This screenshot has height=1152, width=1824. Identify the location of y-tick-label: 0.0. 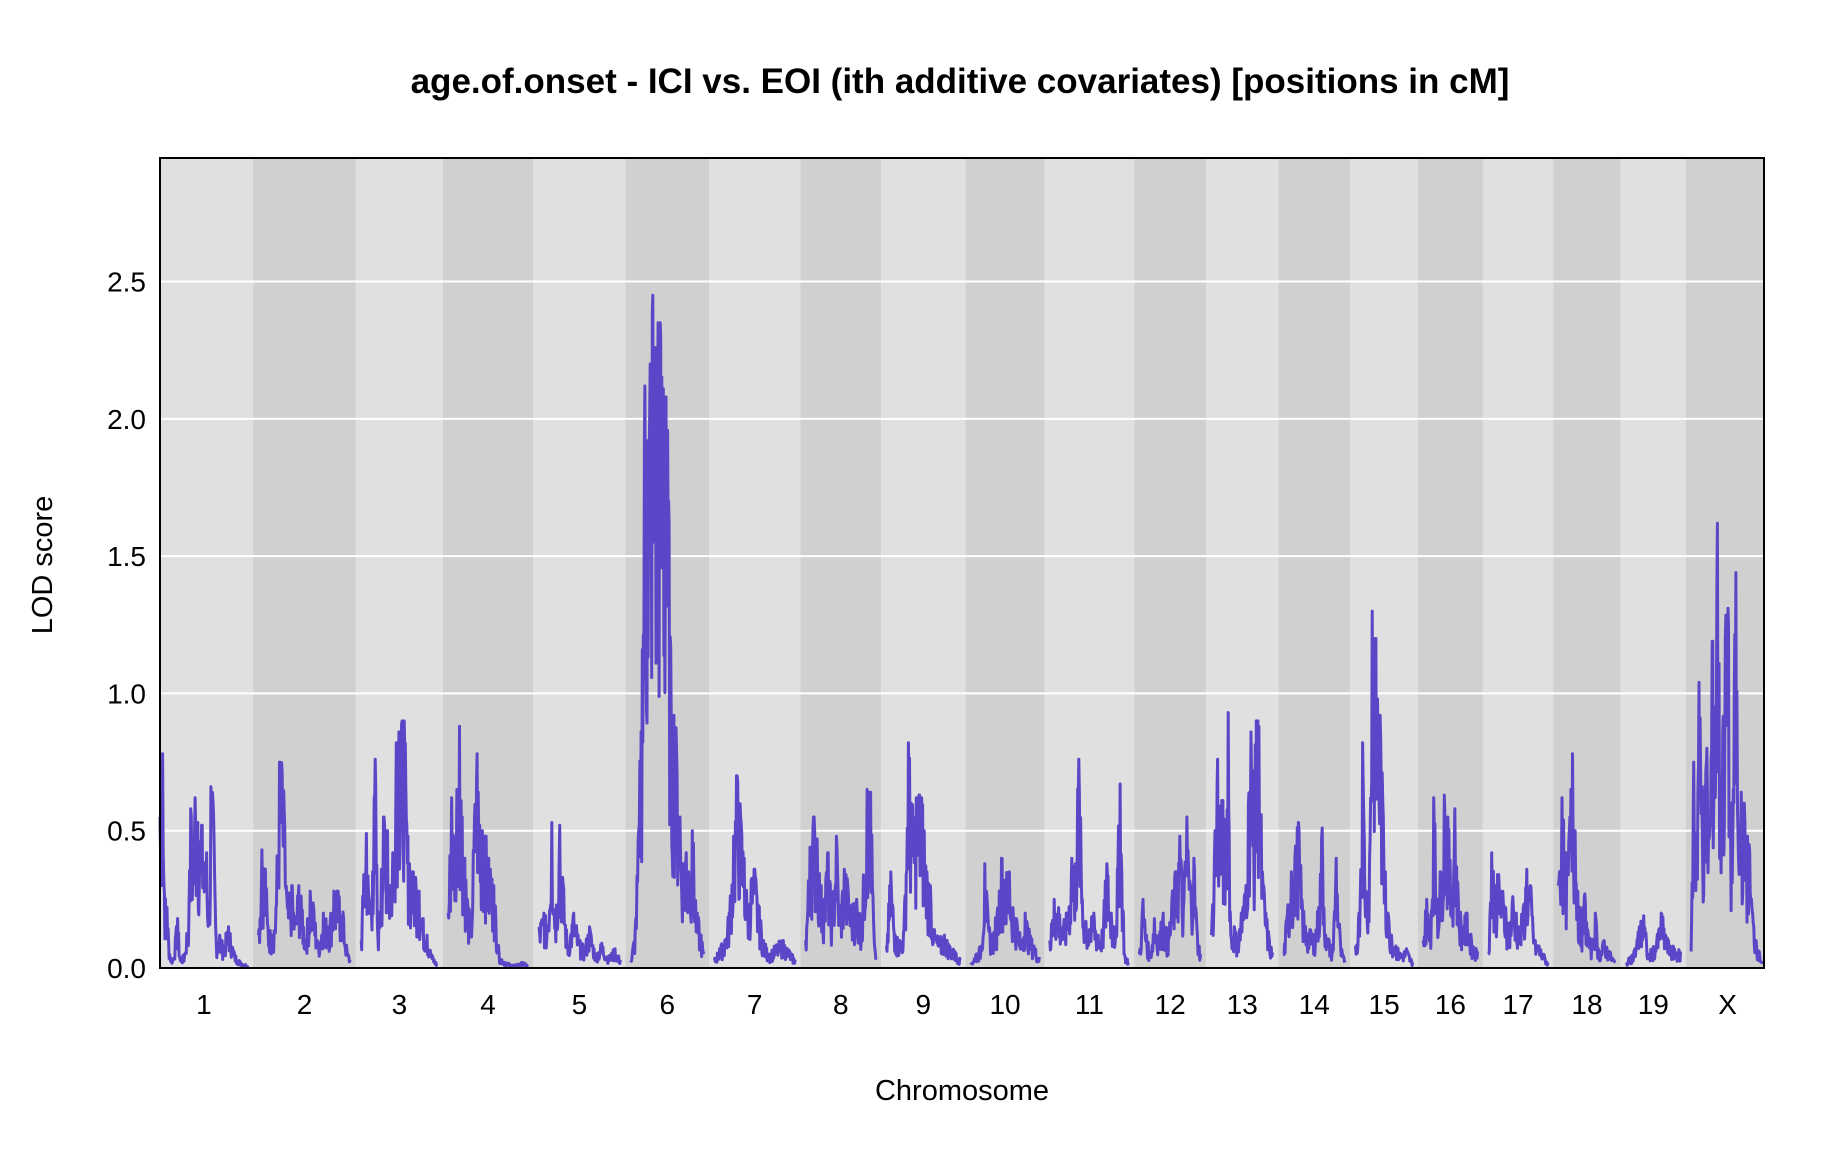
(126, 968).